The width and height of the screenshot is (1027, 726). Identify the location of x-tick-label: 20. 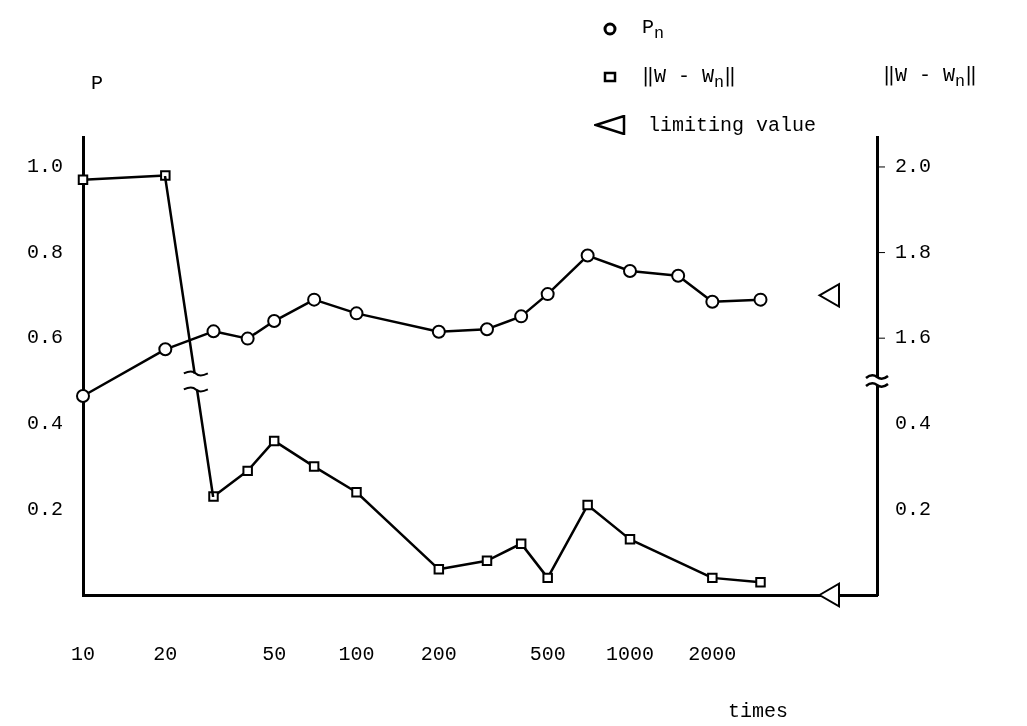
(165, 655).